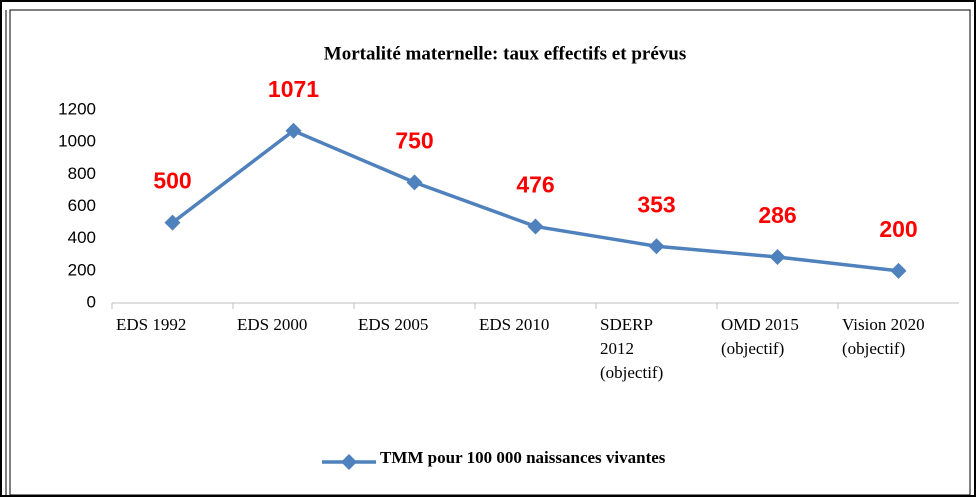  What do you see at coordinates (77, 108) in the screenshot?
I see `y-tick-label: 1200` at bounding box center [77, 108].